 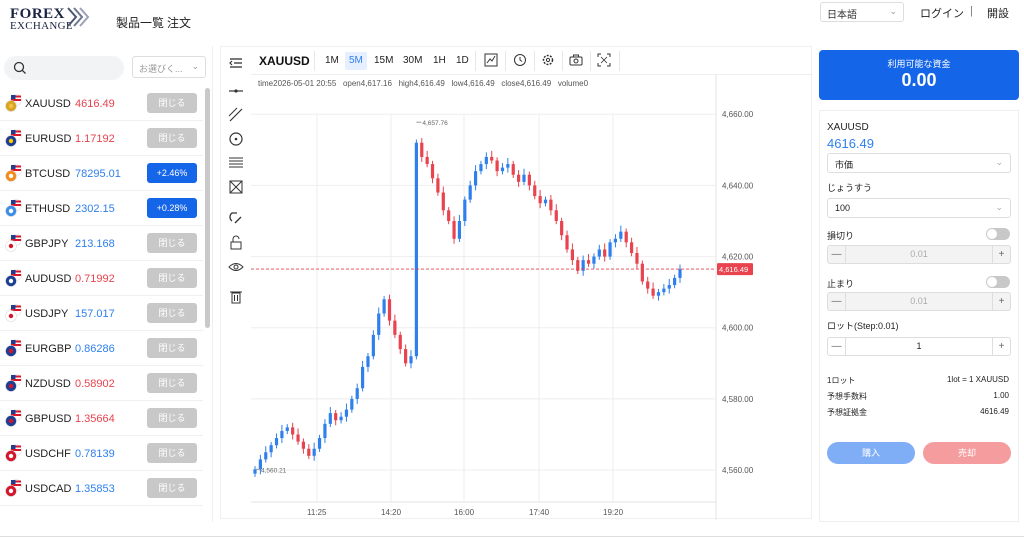 I want to click on fib-levels-icon, so click(x=236, y=163).